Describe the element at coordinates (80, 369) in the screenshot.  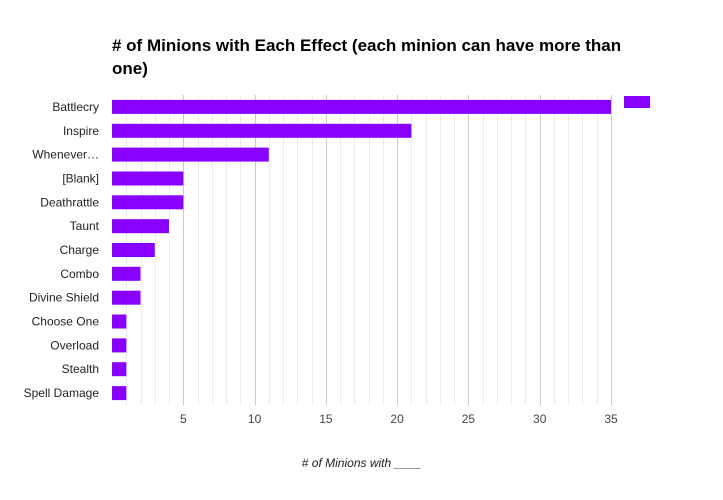
I see `category-label: Stealth` at that location.